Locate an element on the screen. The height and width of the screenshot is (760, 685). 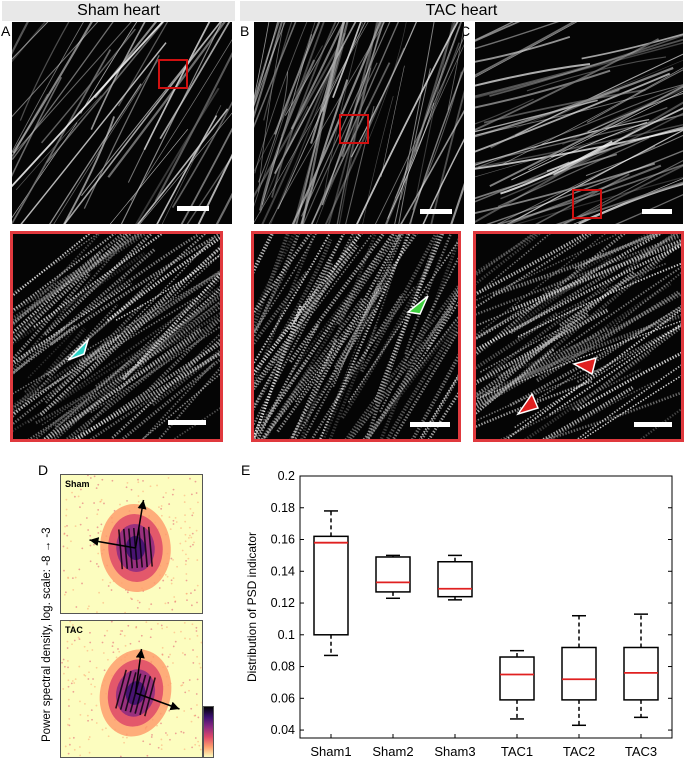
panel-label-a: A is located at coordinates (6, 31).